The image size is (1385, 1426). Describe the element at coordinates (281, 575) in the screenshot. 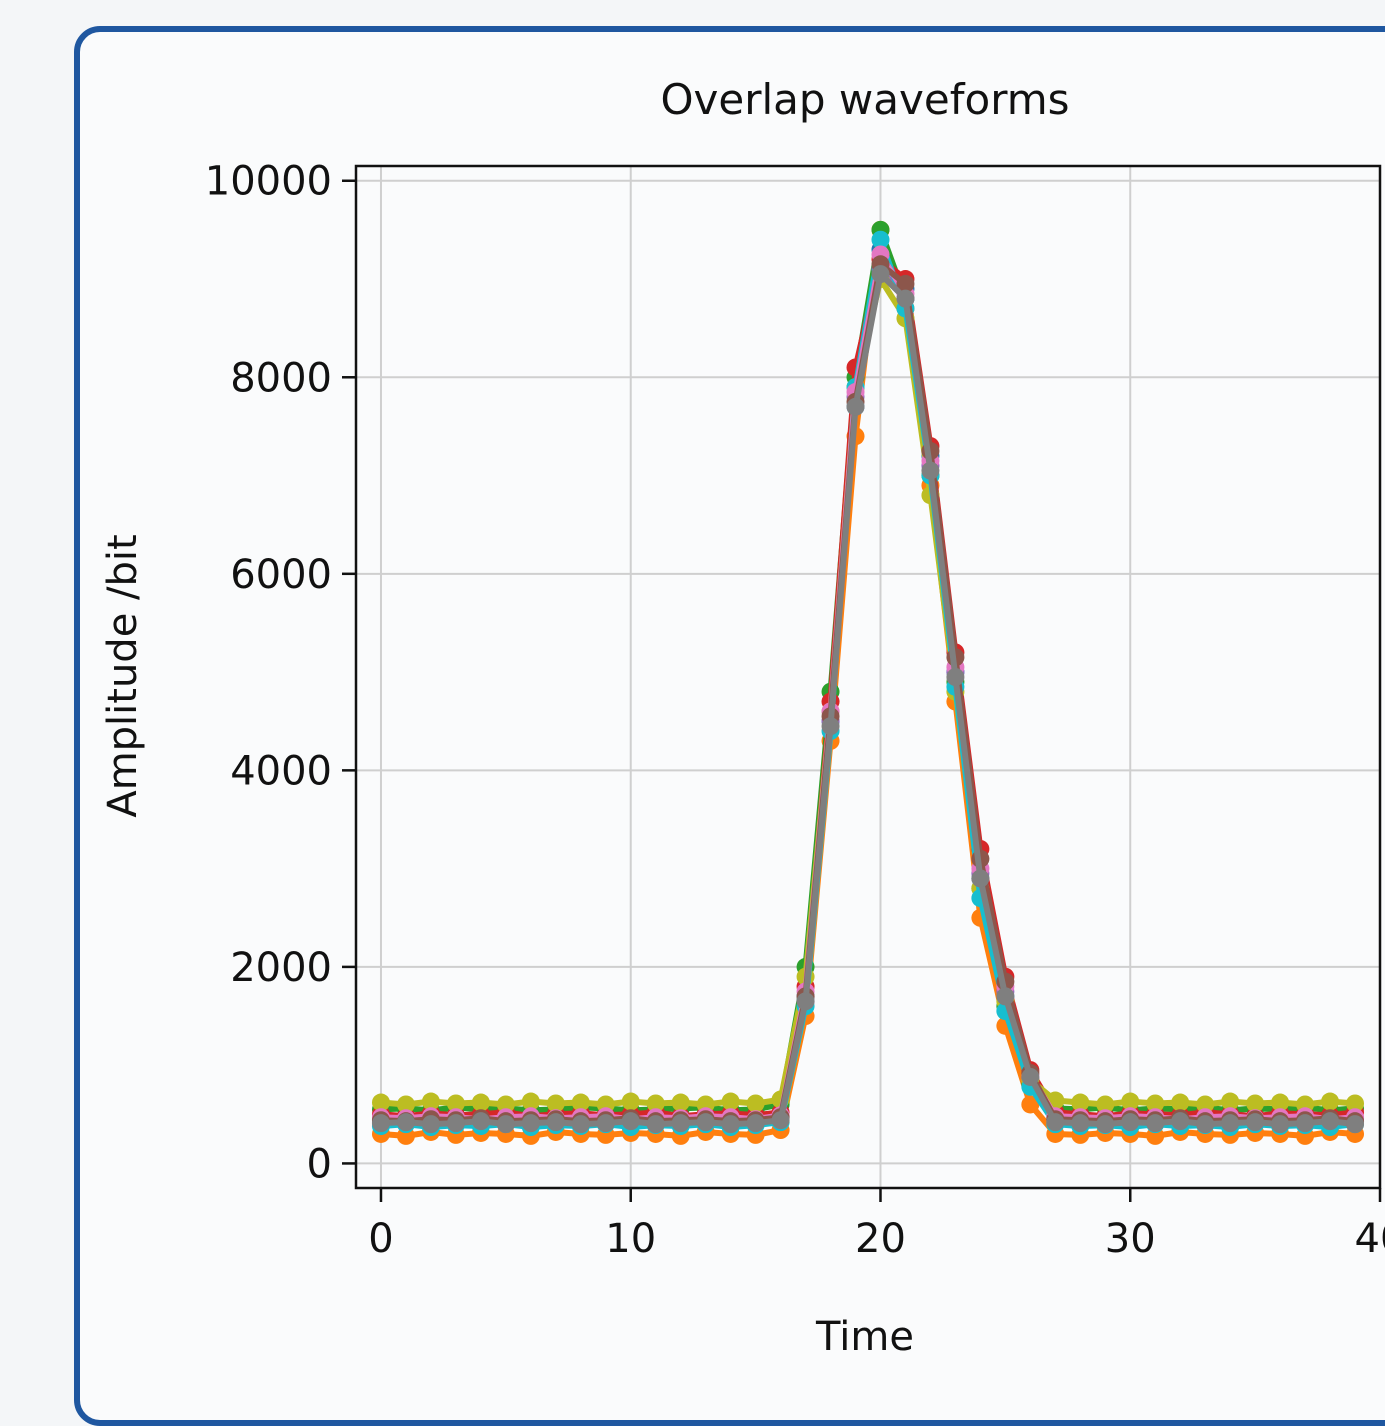

I see `y-tick-label: 6000` at that location.